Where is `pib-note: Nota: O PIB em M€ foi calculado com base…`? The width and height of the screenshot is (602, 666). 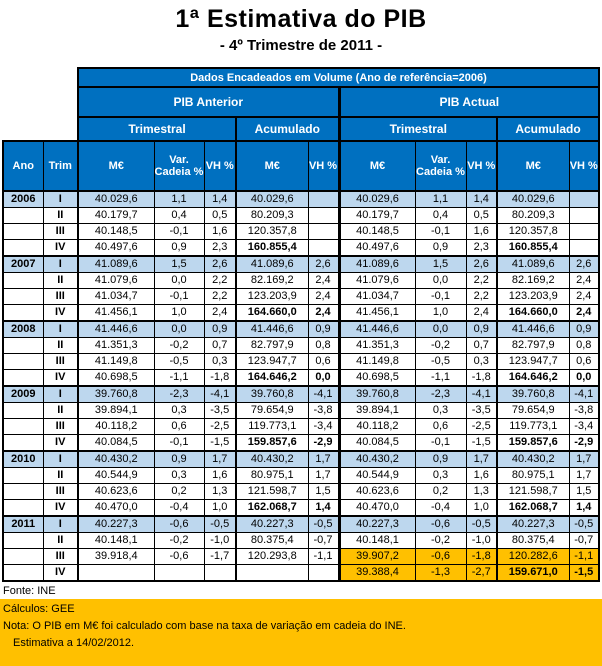 pib-note: Nota: O PIB em M€ foi calculado com base… is located at coordinates (204, 626).